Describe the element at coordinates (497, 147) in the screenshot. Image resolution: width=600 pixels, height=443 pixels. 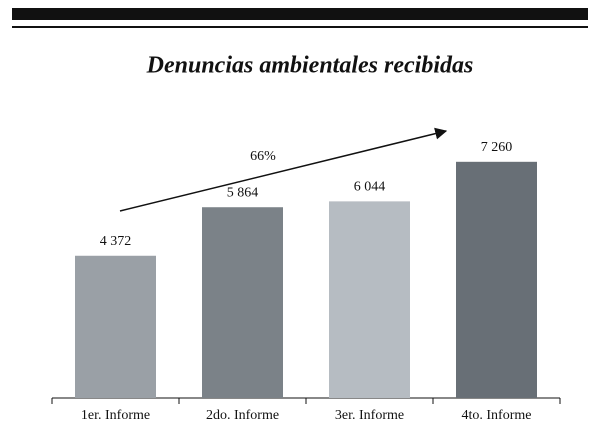
I see `value-label: 7 260` at that location.